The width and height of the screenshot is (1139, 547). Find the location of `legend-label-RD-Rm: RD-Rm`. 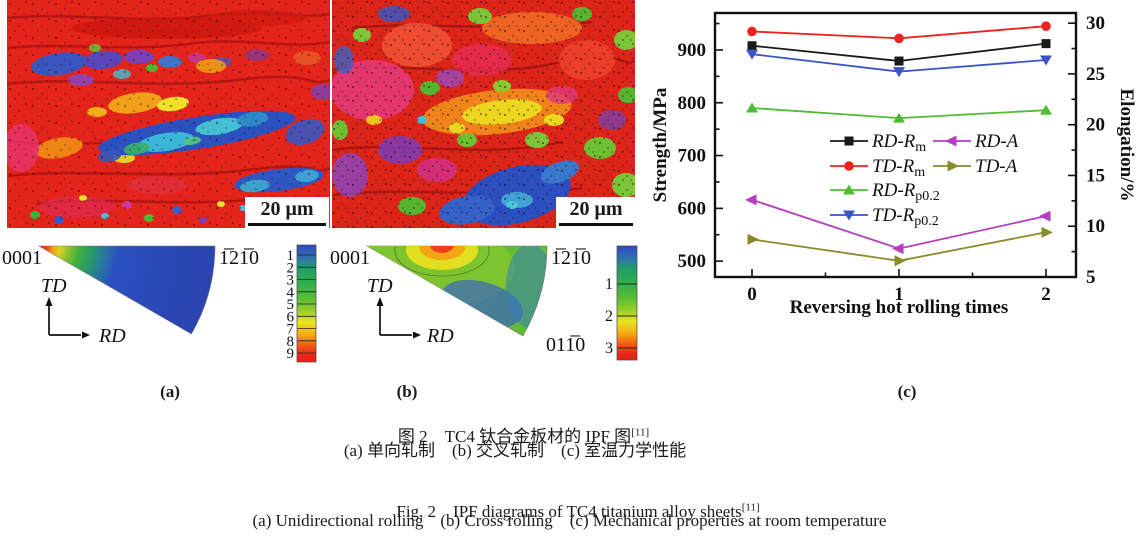

legend-label-RD-Rm: RD-Rm is located at coordinates (898, 143).